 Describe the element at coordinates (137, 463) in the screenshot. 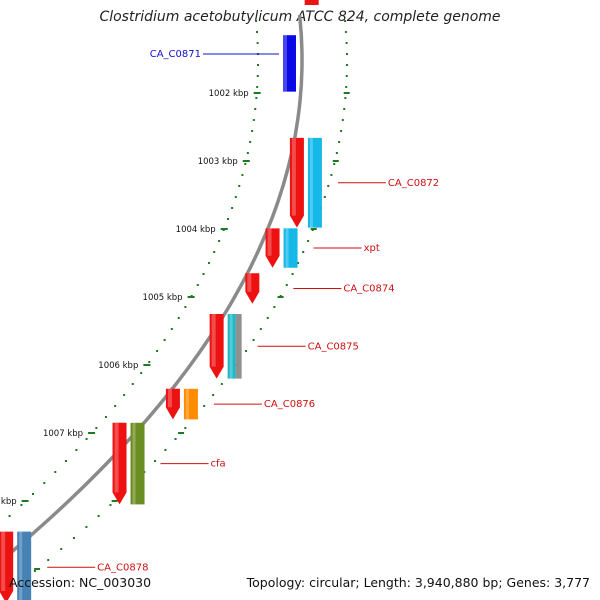

I see `cog-block-cfa` at that location.